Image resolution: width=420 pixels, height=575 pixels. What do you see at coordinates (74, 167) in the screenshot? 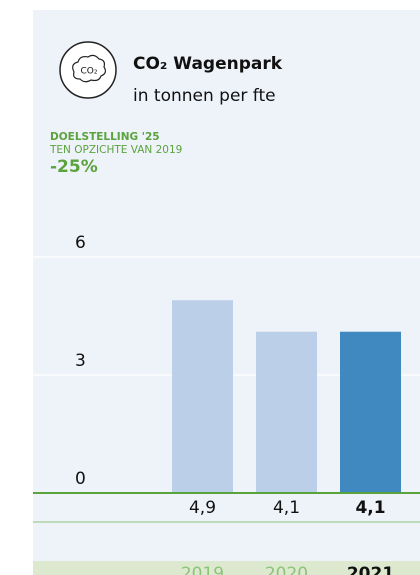
I see `target-value: -25%` at bounding box center [74, 167].